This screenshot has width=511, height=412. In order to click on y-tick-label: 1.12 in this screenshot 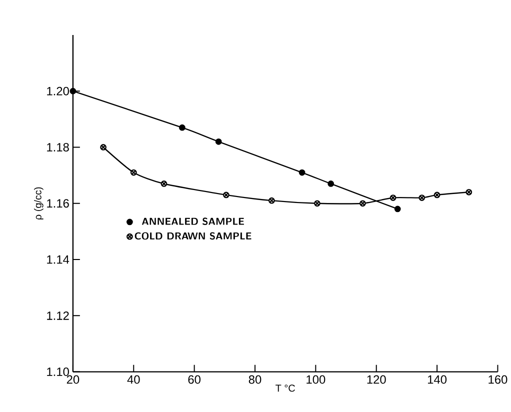, I will do `click(58, 316)`.